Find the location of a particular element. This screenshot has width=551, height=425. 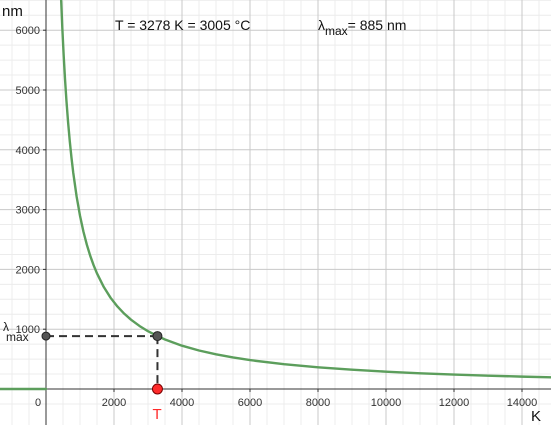

temperature-point-label: T is located at coordinates (156, 414).